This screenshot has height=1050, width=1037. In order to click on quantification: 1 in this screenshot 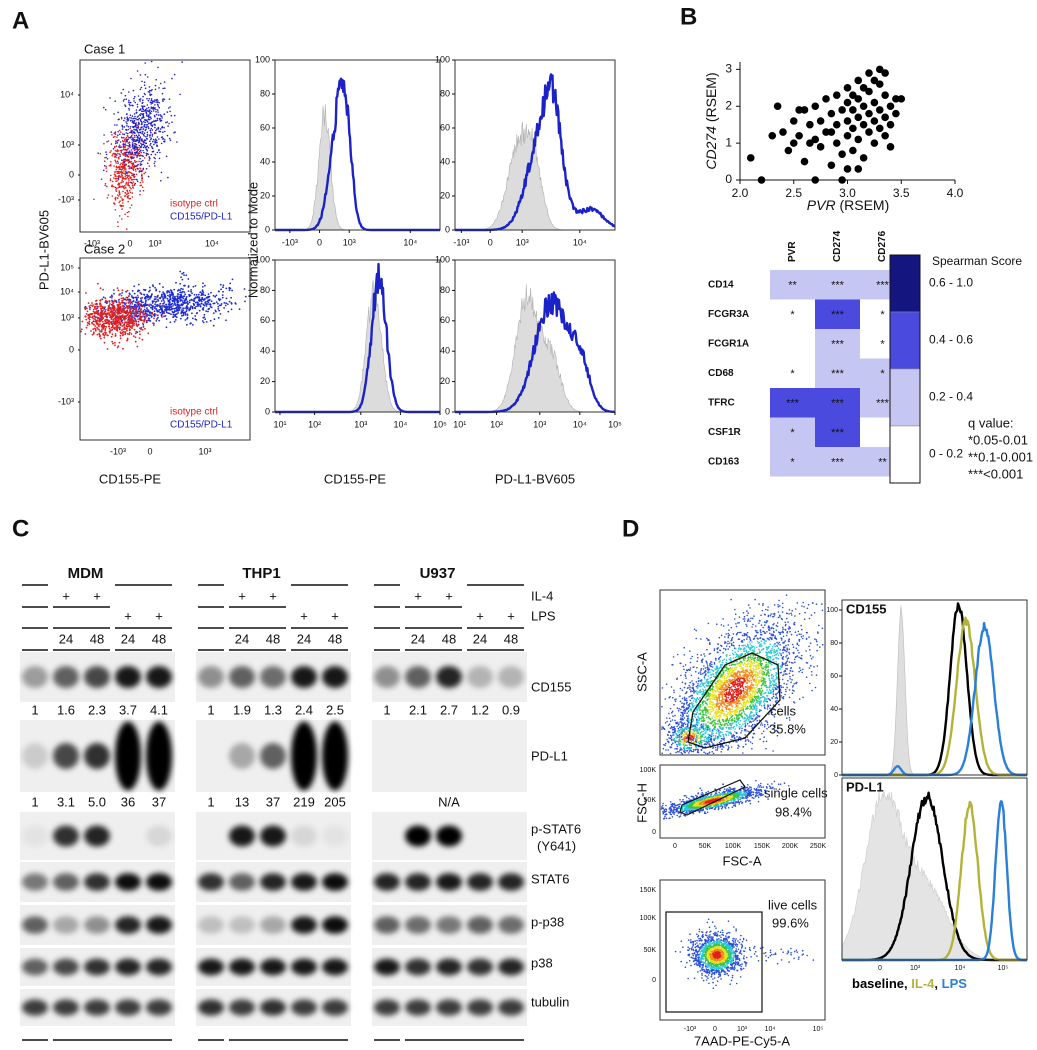, I will do `click(210, 801)`.